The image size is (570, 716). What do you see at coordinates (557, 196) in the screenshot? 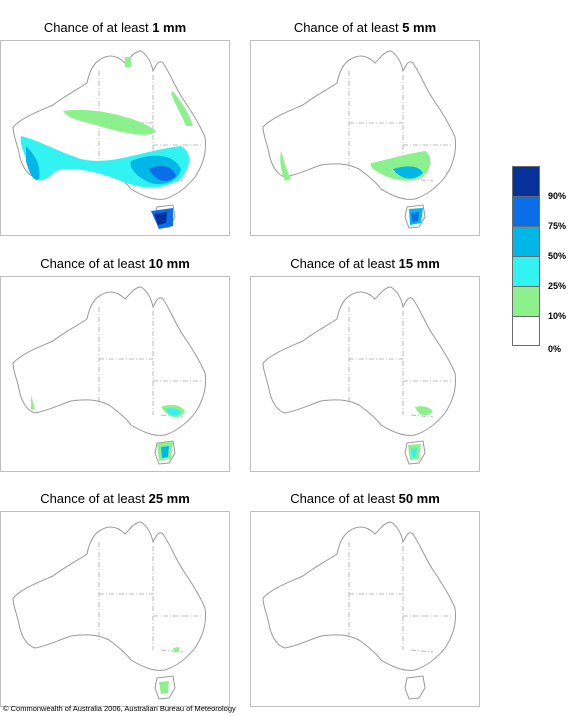
I see `legend-label-90: 90%` at bounding box center [557, 196].